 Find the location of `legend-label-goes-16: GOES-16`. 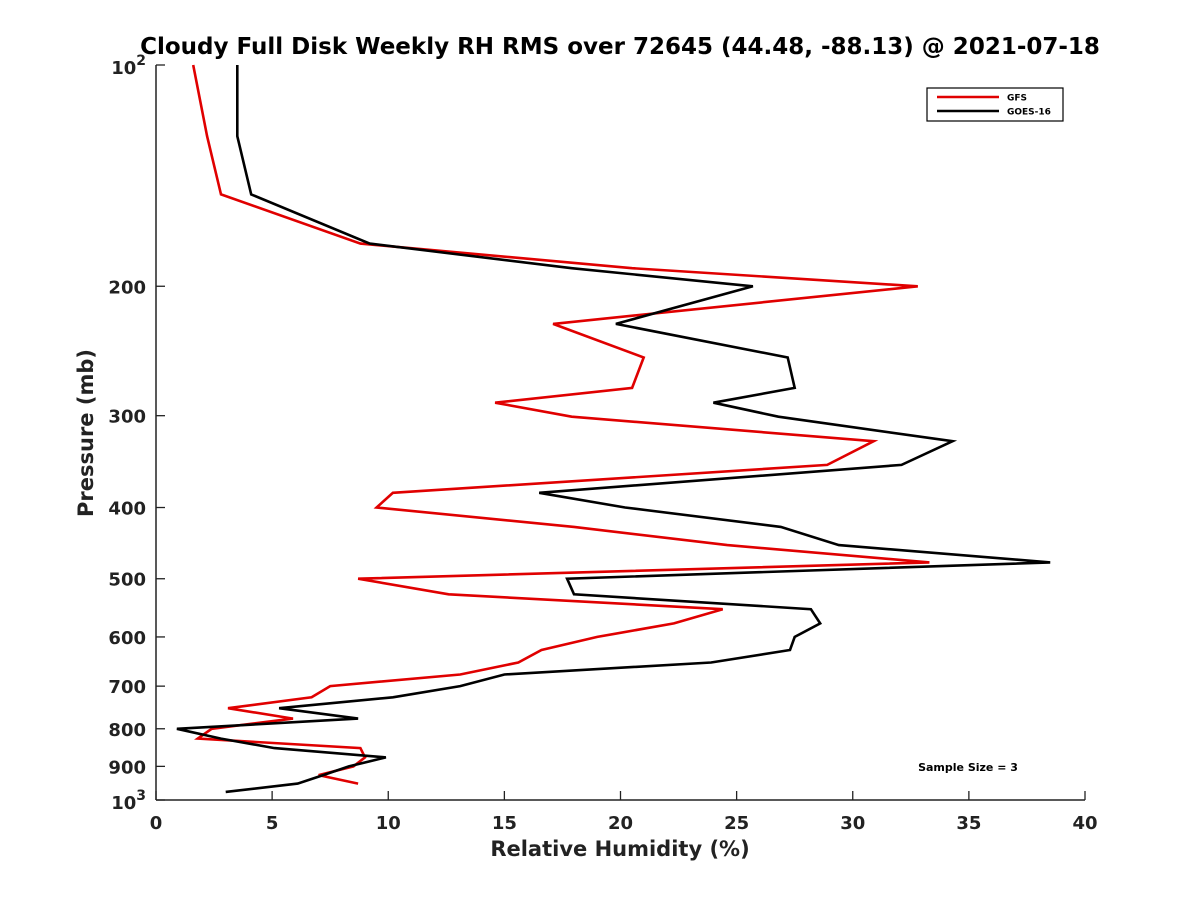

legend-label-goes-16: GOES-16 is located at coordinates (1029, 113).